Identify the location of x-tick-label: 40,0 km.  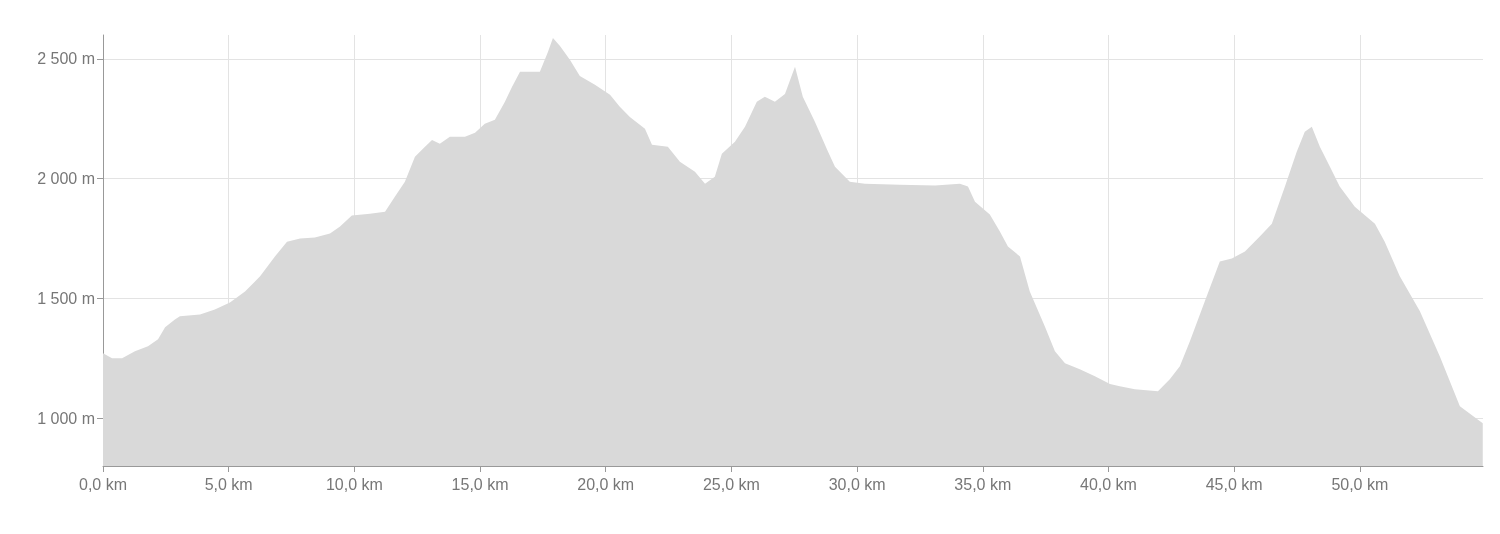
(1108, 484).